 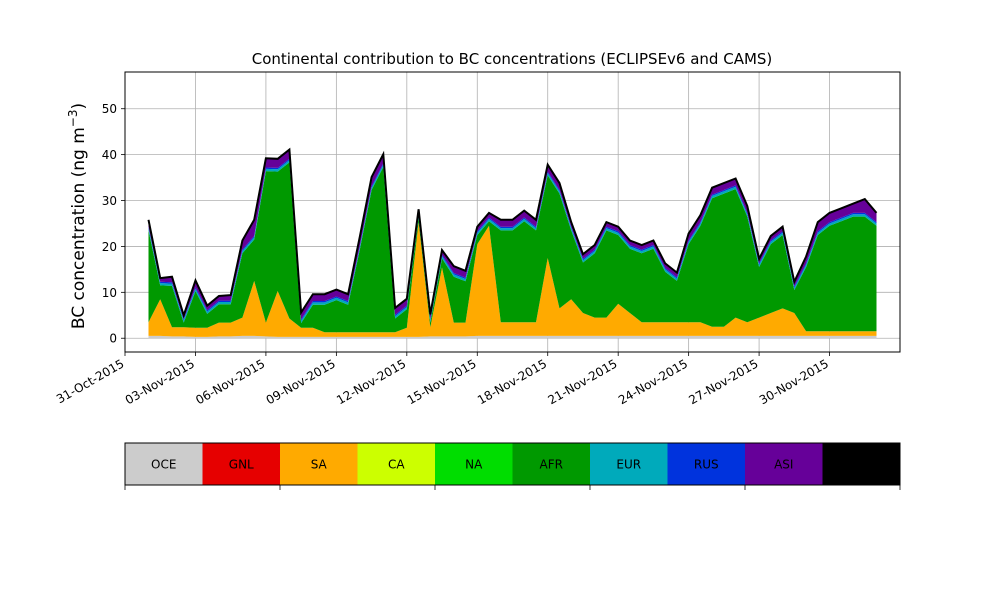 I want to click on legend-swatch-na, so click(x=474, y=464).